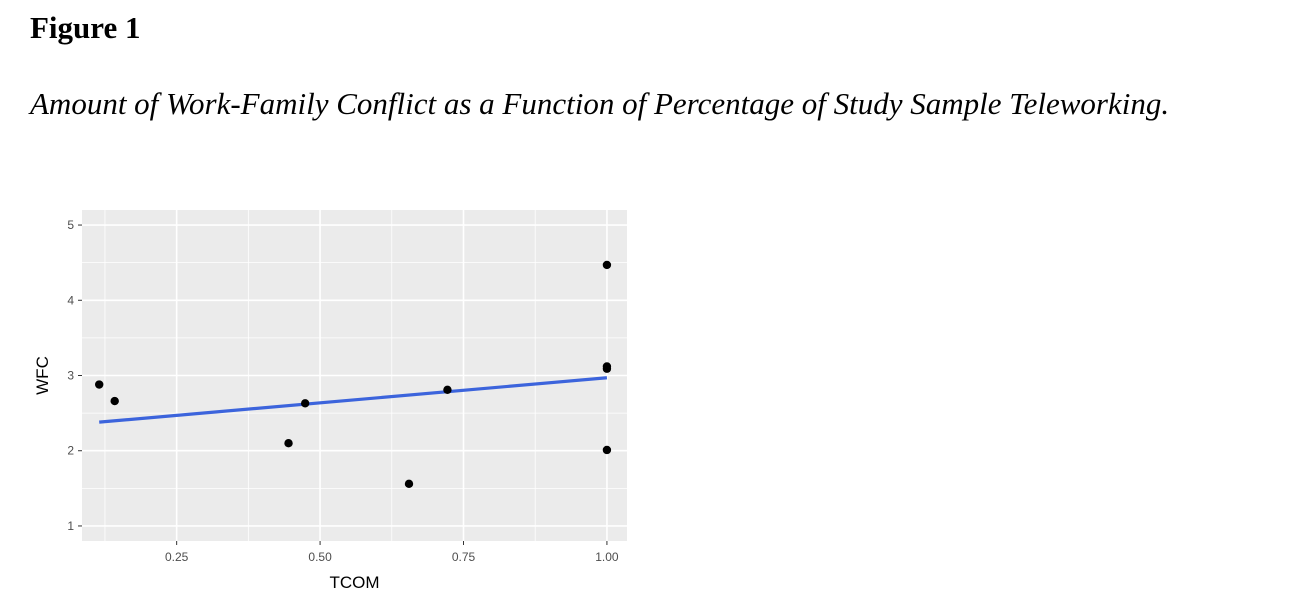  What do you see at coordinates (70, 300) in the screenshot?
I see `y-tick-label: 4` at bounding box center [70, 300].